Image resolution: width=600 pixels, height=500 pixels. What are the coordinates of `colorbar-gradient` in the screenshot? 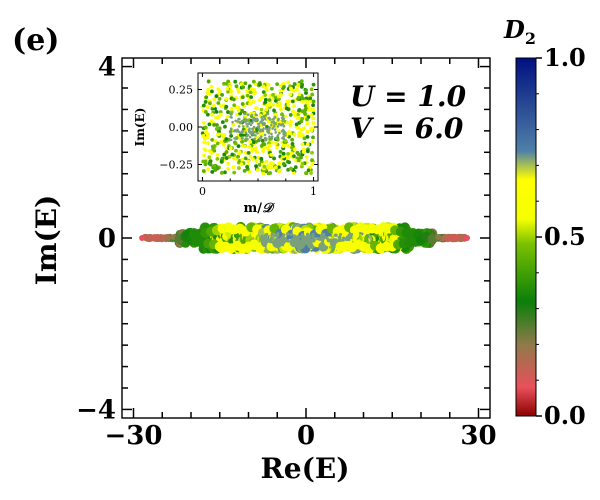 It's located at (526, 237).